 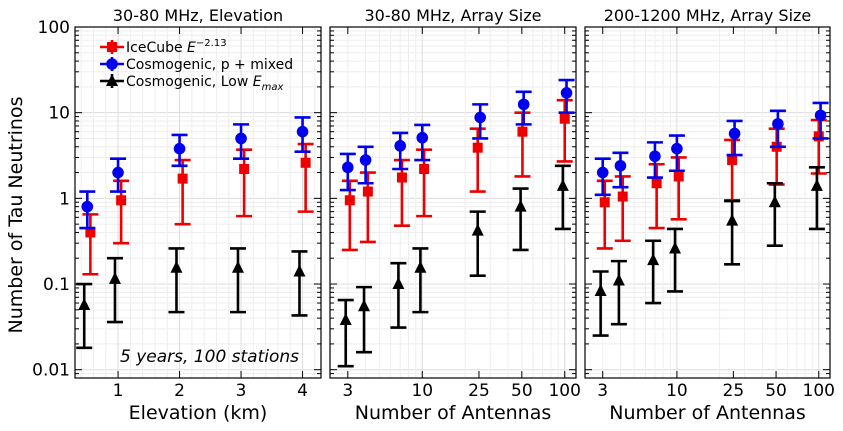 I want to click on legend-entry-cosmo_mixed: Cosmogenic, p + mixed, so click(x=196, y=65).